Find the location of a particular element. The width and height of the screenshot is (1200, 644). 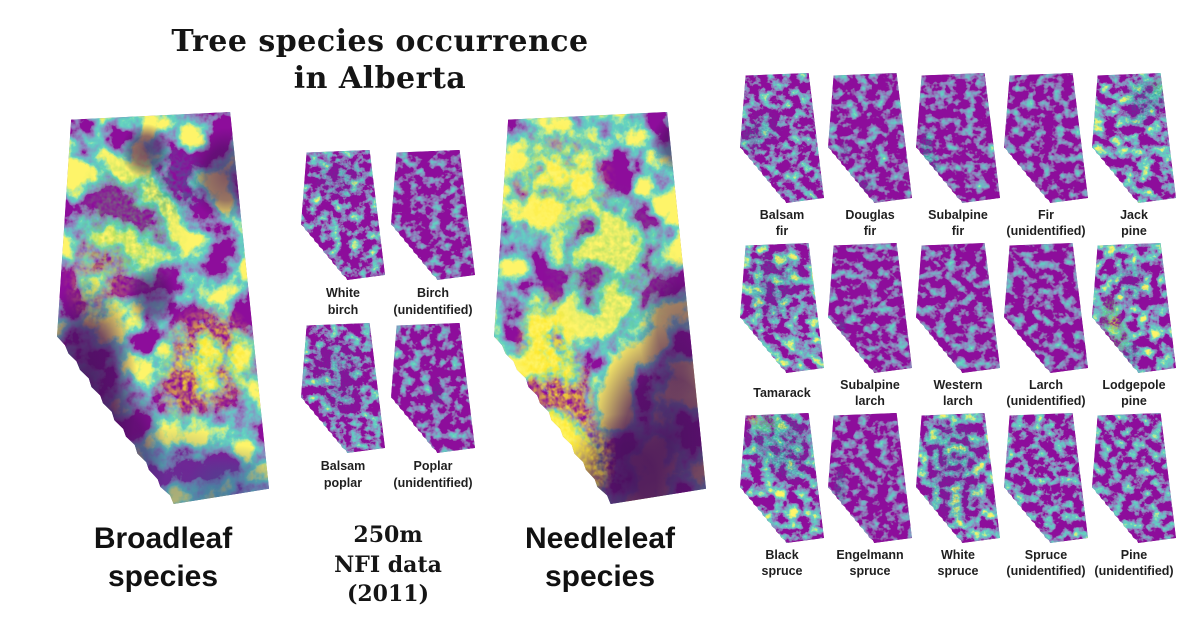

species-map-cell: Birch (unidentified) is located at coordinates (433, 236).